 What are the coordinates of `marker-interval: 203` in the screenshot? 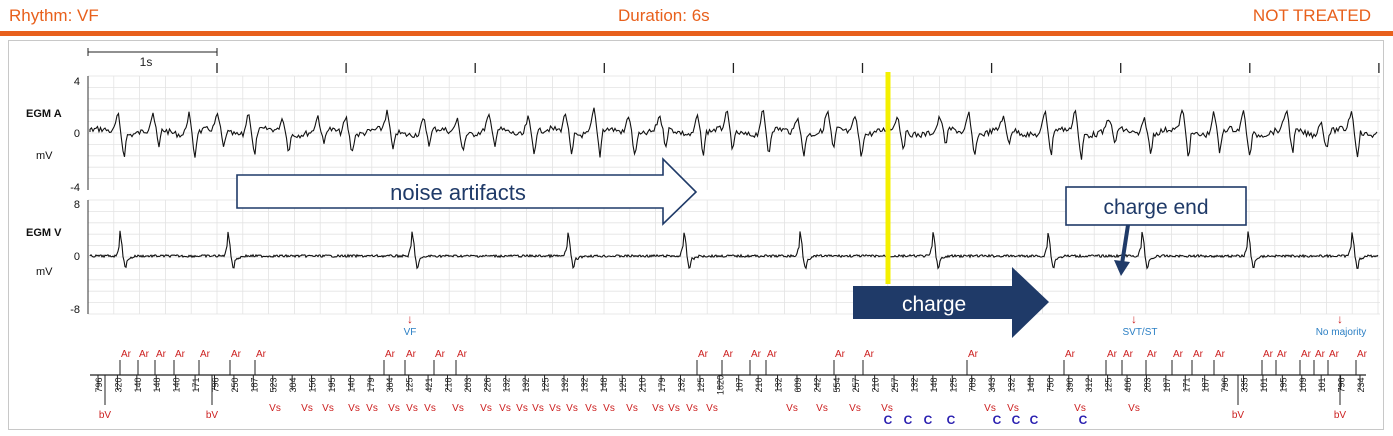 It's located at (1147, 384).